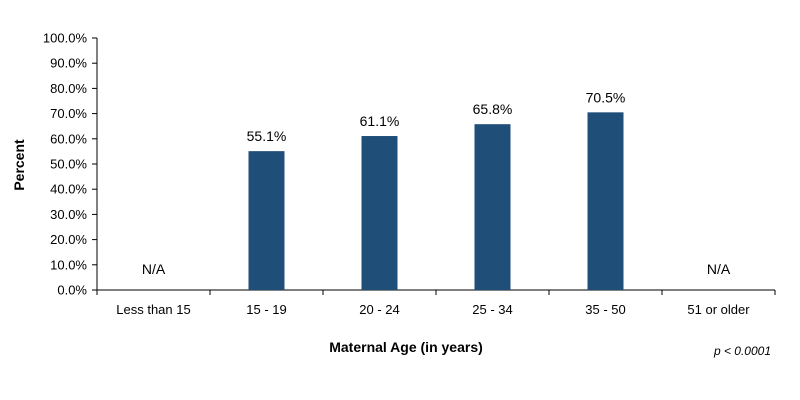 The width and height of the screenshot is (800, 400). What do you see at coordinates (68, 113) in the screenshot?
I see `y-tick-label: 70.0%` at bounding box center [68, 113].